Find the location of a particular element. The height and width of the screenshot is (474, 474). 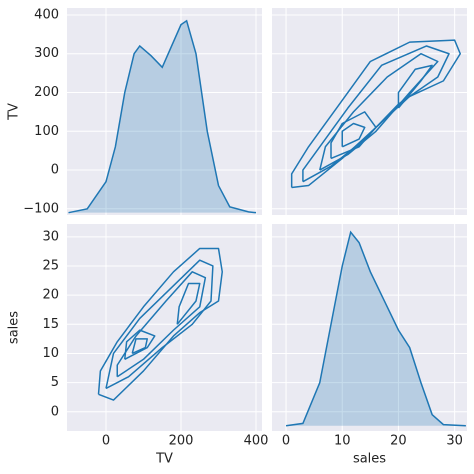

y-tick-label: 5 is located at coordinates (55, 382).